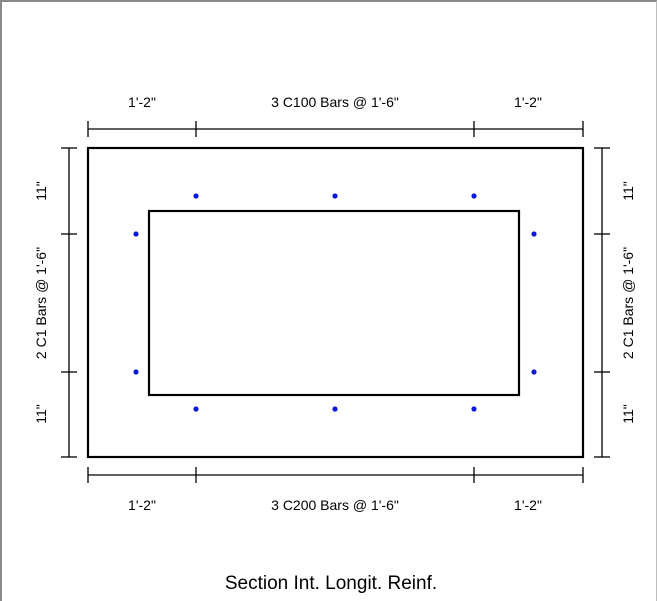 The image size is (657, 601). What do you see at coordinates (69, 302) in the screenshot?
I see `left-dimension-line` at bounding box center [69, 302].